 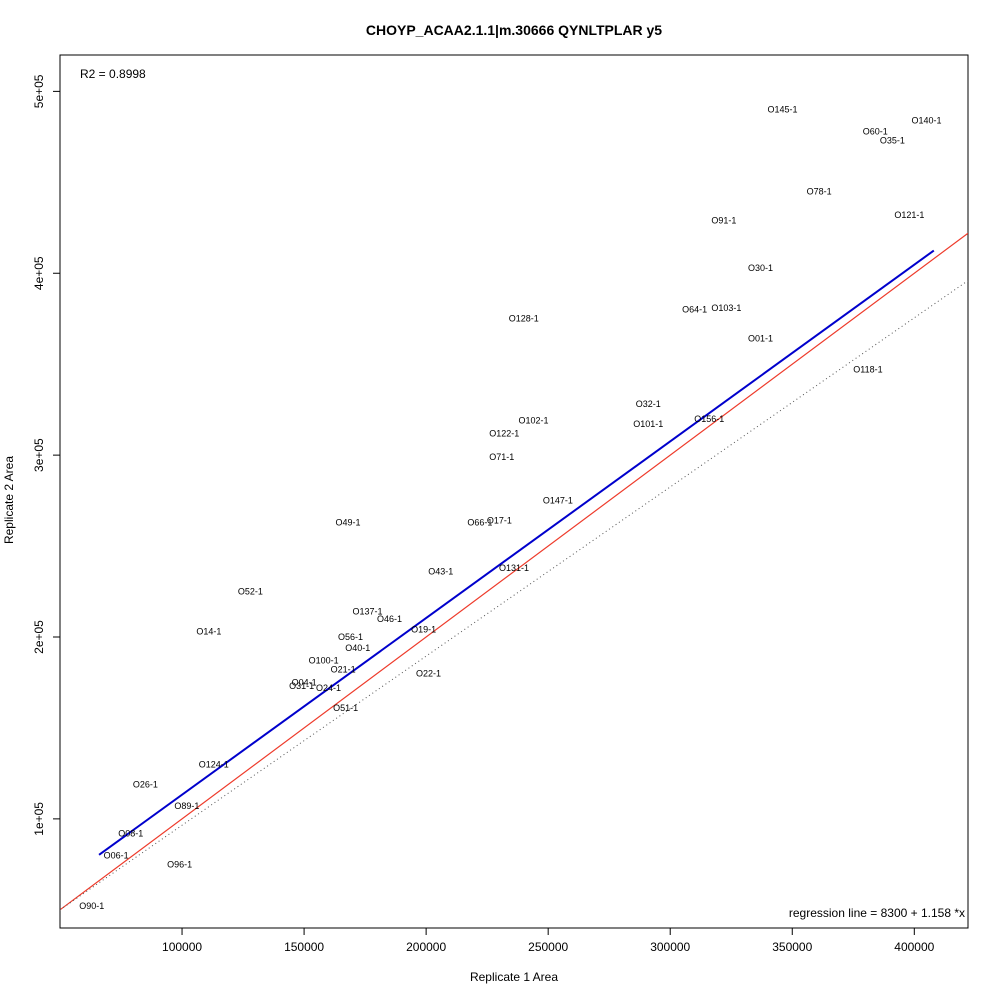 What do you see at coordinates (113, 74) in the screenshot?
I see `r2-annotation: R2 = 0.8998` at bounding box center [113, 74].